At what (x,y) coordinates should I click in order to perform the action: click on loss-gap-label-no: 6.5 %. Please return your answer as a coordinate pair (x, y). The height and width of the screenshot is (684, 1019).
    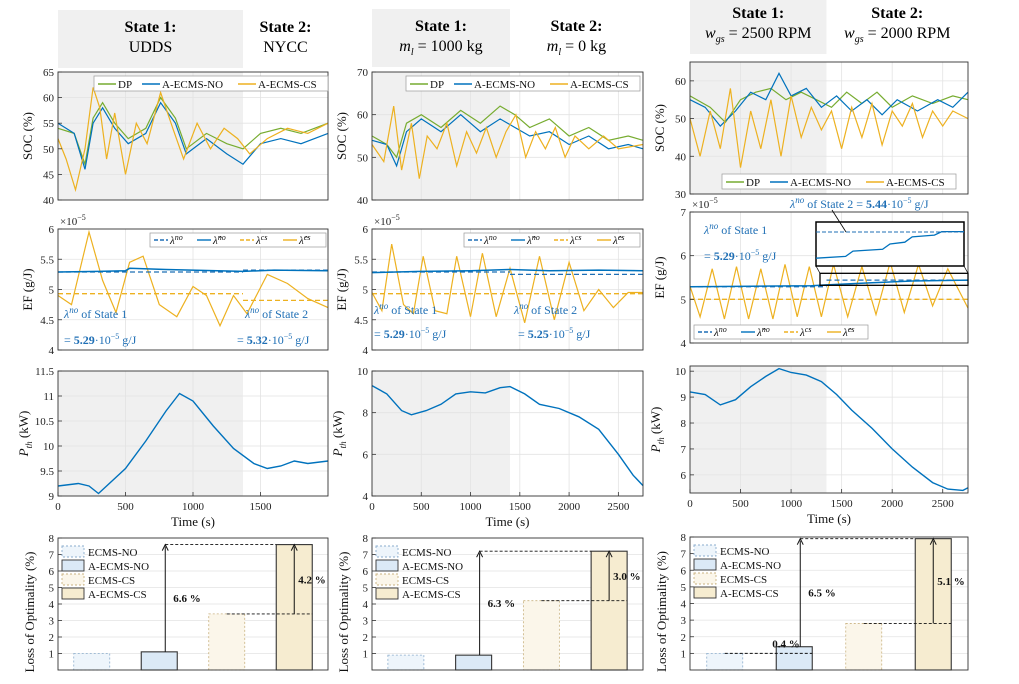
    Looking at the image, I should click on (822, 594).